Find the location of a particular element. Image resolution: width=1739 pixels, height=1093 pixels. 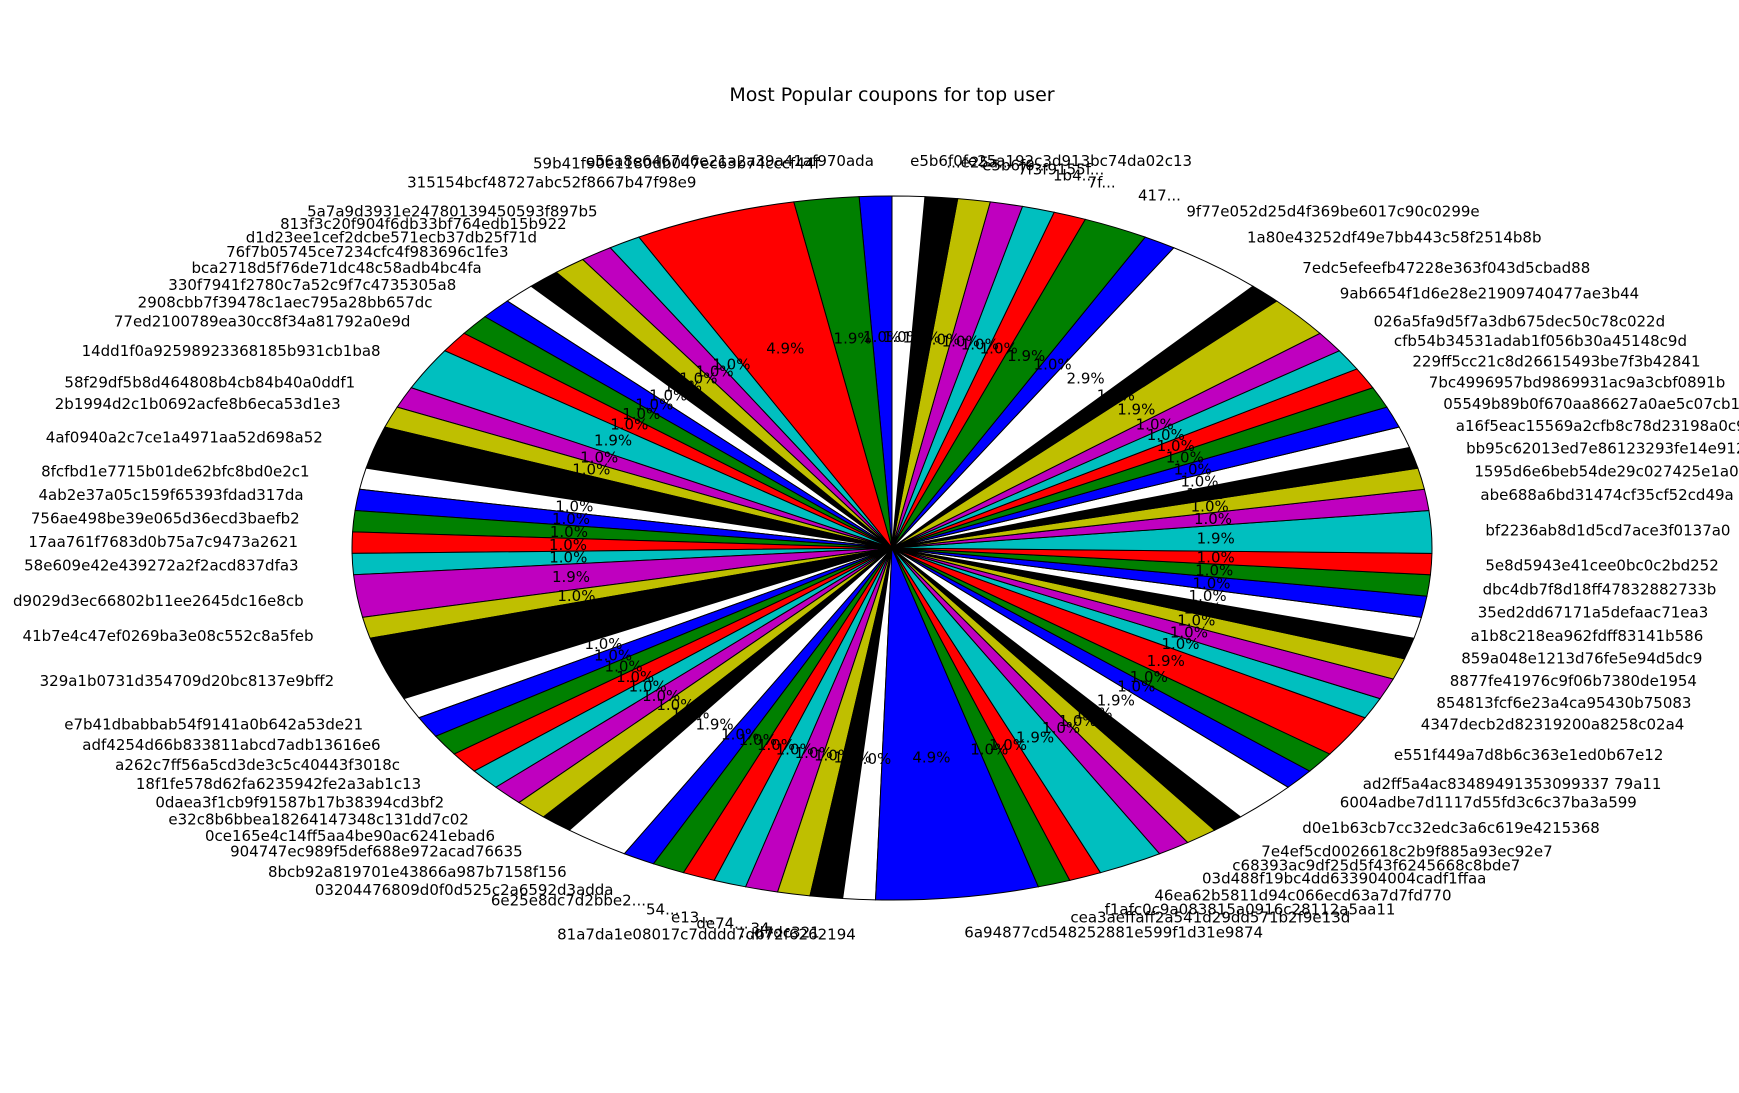

pie-slice is located at coordinates (957, 724).